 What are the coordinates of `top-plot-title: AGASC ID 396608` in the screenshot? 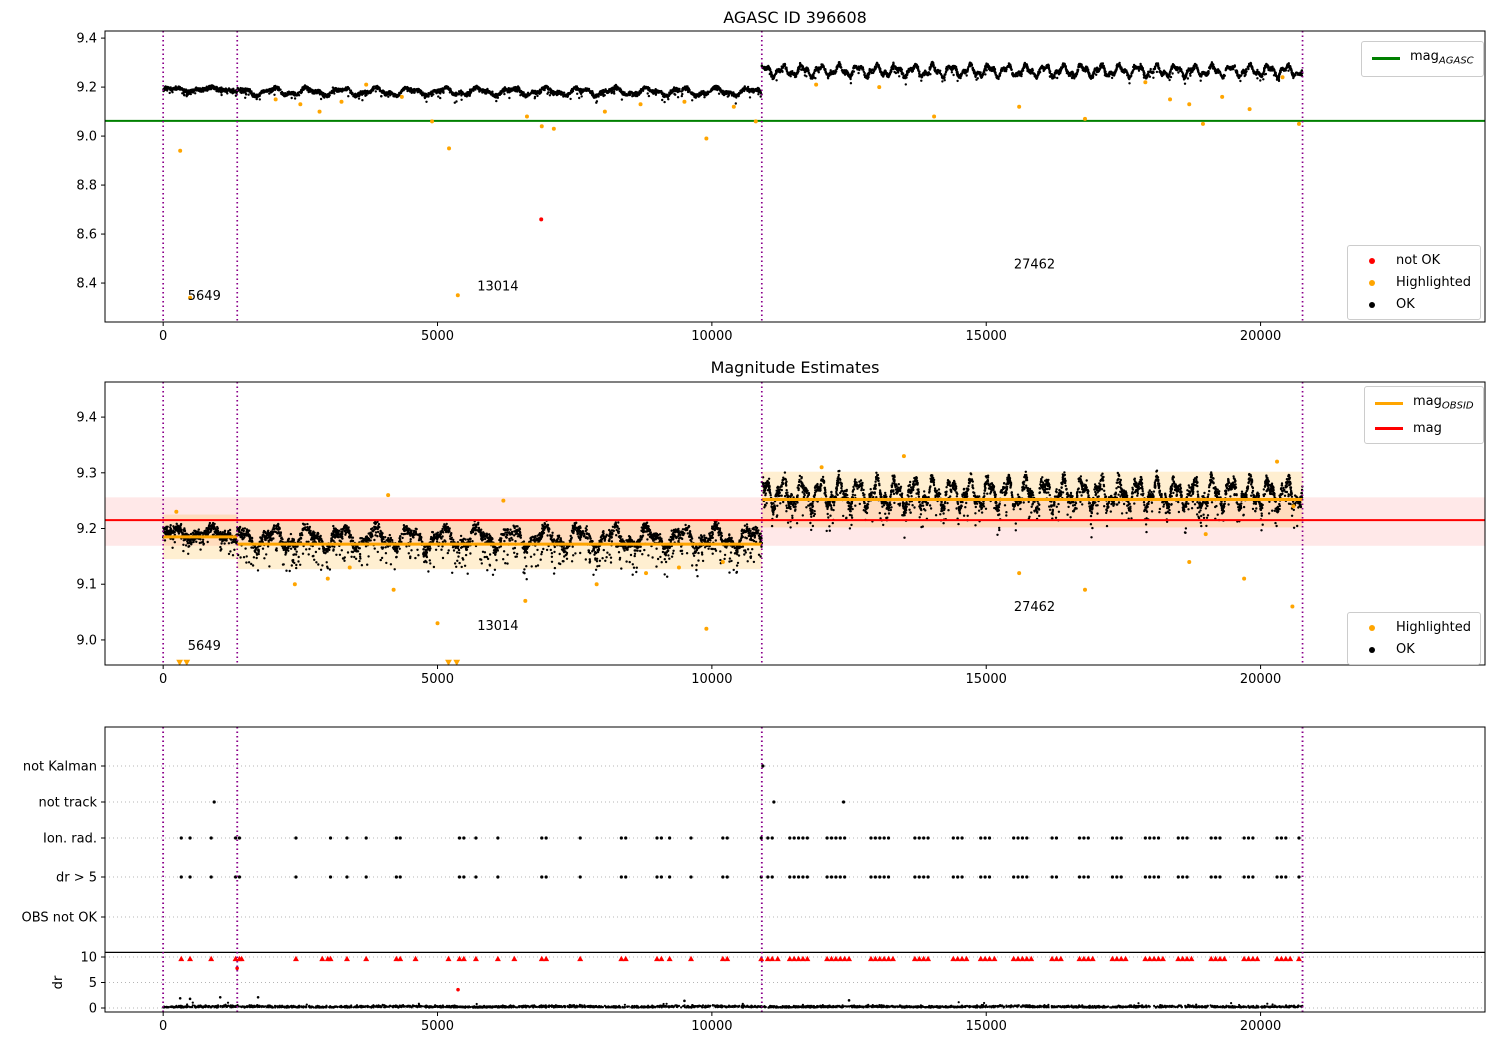 It's located at (795, 17).